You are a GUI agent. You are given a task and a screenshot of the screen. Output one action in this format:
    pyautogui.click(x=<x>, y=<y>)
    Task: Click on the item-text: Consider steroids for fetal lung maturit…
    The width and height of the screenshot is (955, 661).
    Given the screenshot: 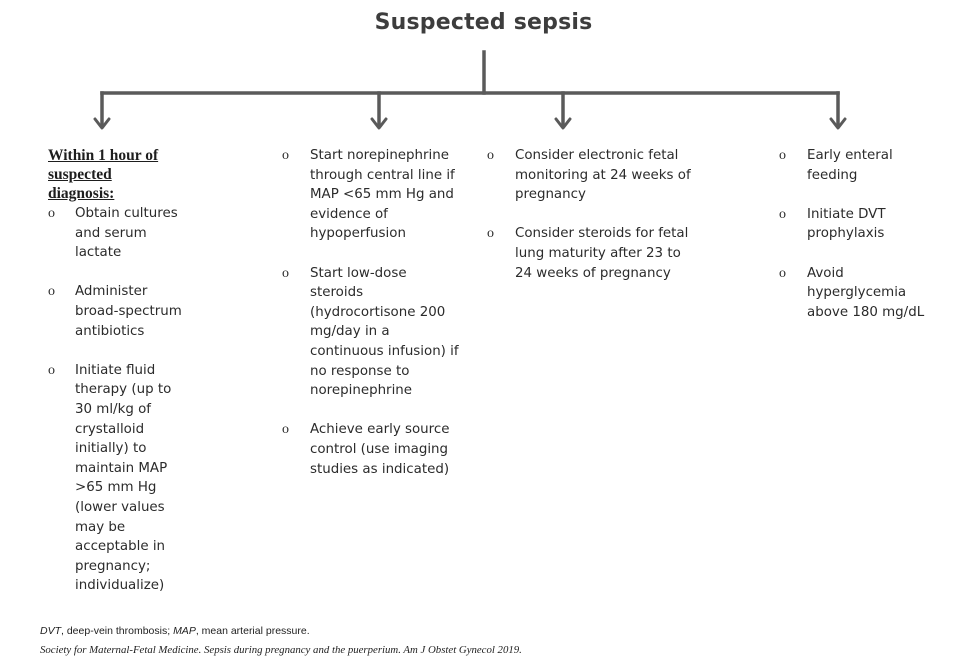 What is the action you would take?
    pyautogui.click(x=602, y=253)
    